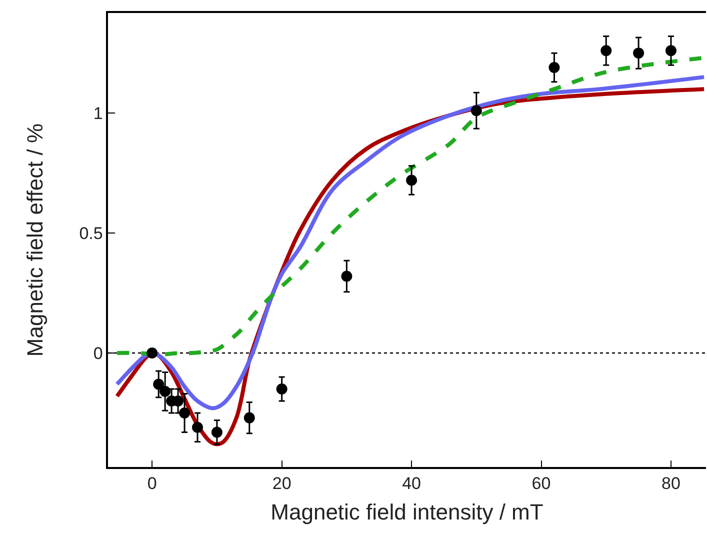 Image resolution: width=707 pixels, height=551 pixels. What do you see at coordinates (98, 353) in the screenshot?
I see `y-tick-label: 0` at bounding box center [98, 353].